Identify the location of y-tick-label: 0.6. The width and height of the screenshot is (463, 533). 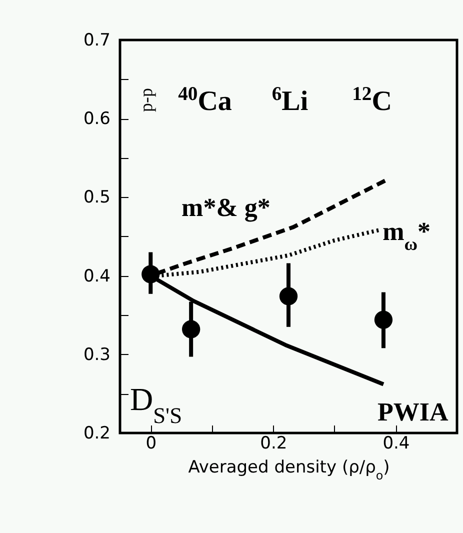
(96, 119).